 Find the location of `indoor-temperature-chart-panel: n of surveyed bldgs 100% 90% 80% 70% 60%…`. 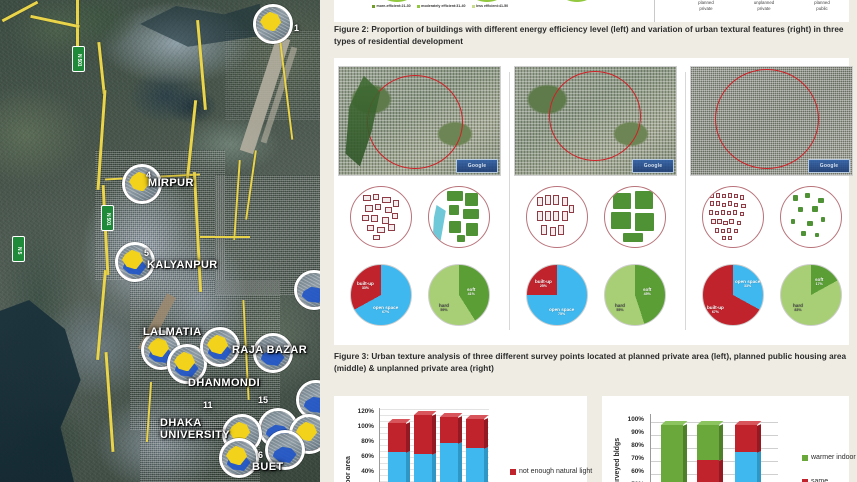

indoor-temperature-chart-panel: n of surveyed bldgs 100% 90% 80% 70% 60%… is located at coordinates (729, 439).